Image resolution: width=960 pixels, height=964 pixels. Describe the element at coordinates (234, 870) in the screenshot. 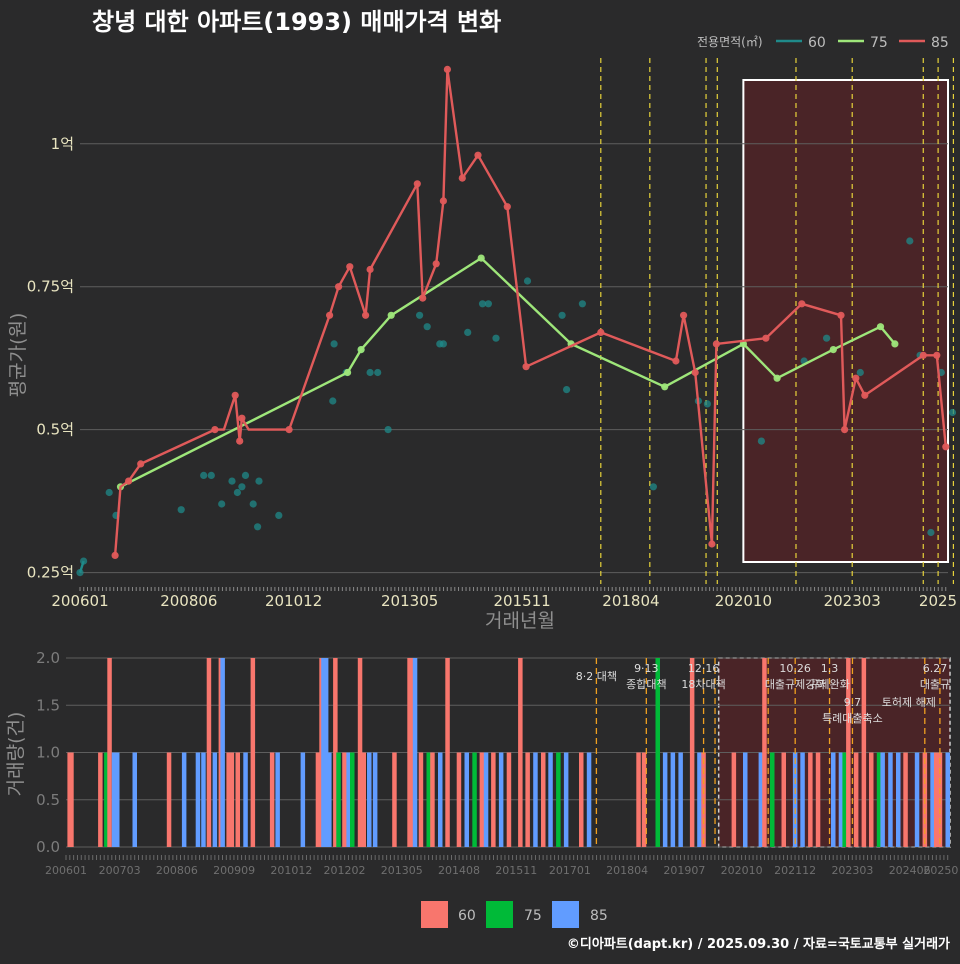

I see `volume-x-tick-label: 200909` at that location.